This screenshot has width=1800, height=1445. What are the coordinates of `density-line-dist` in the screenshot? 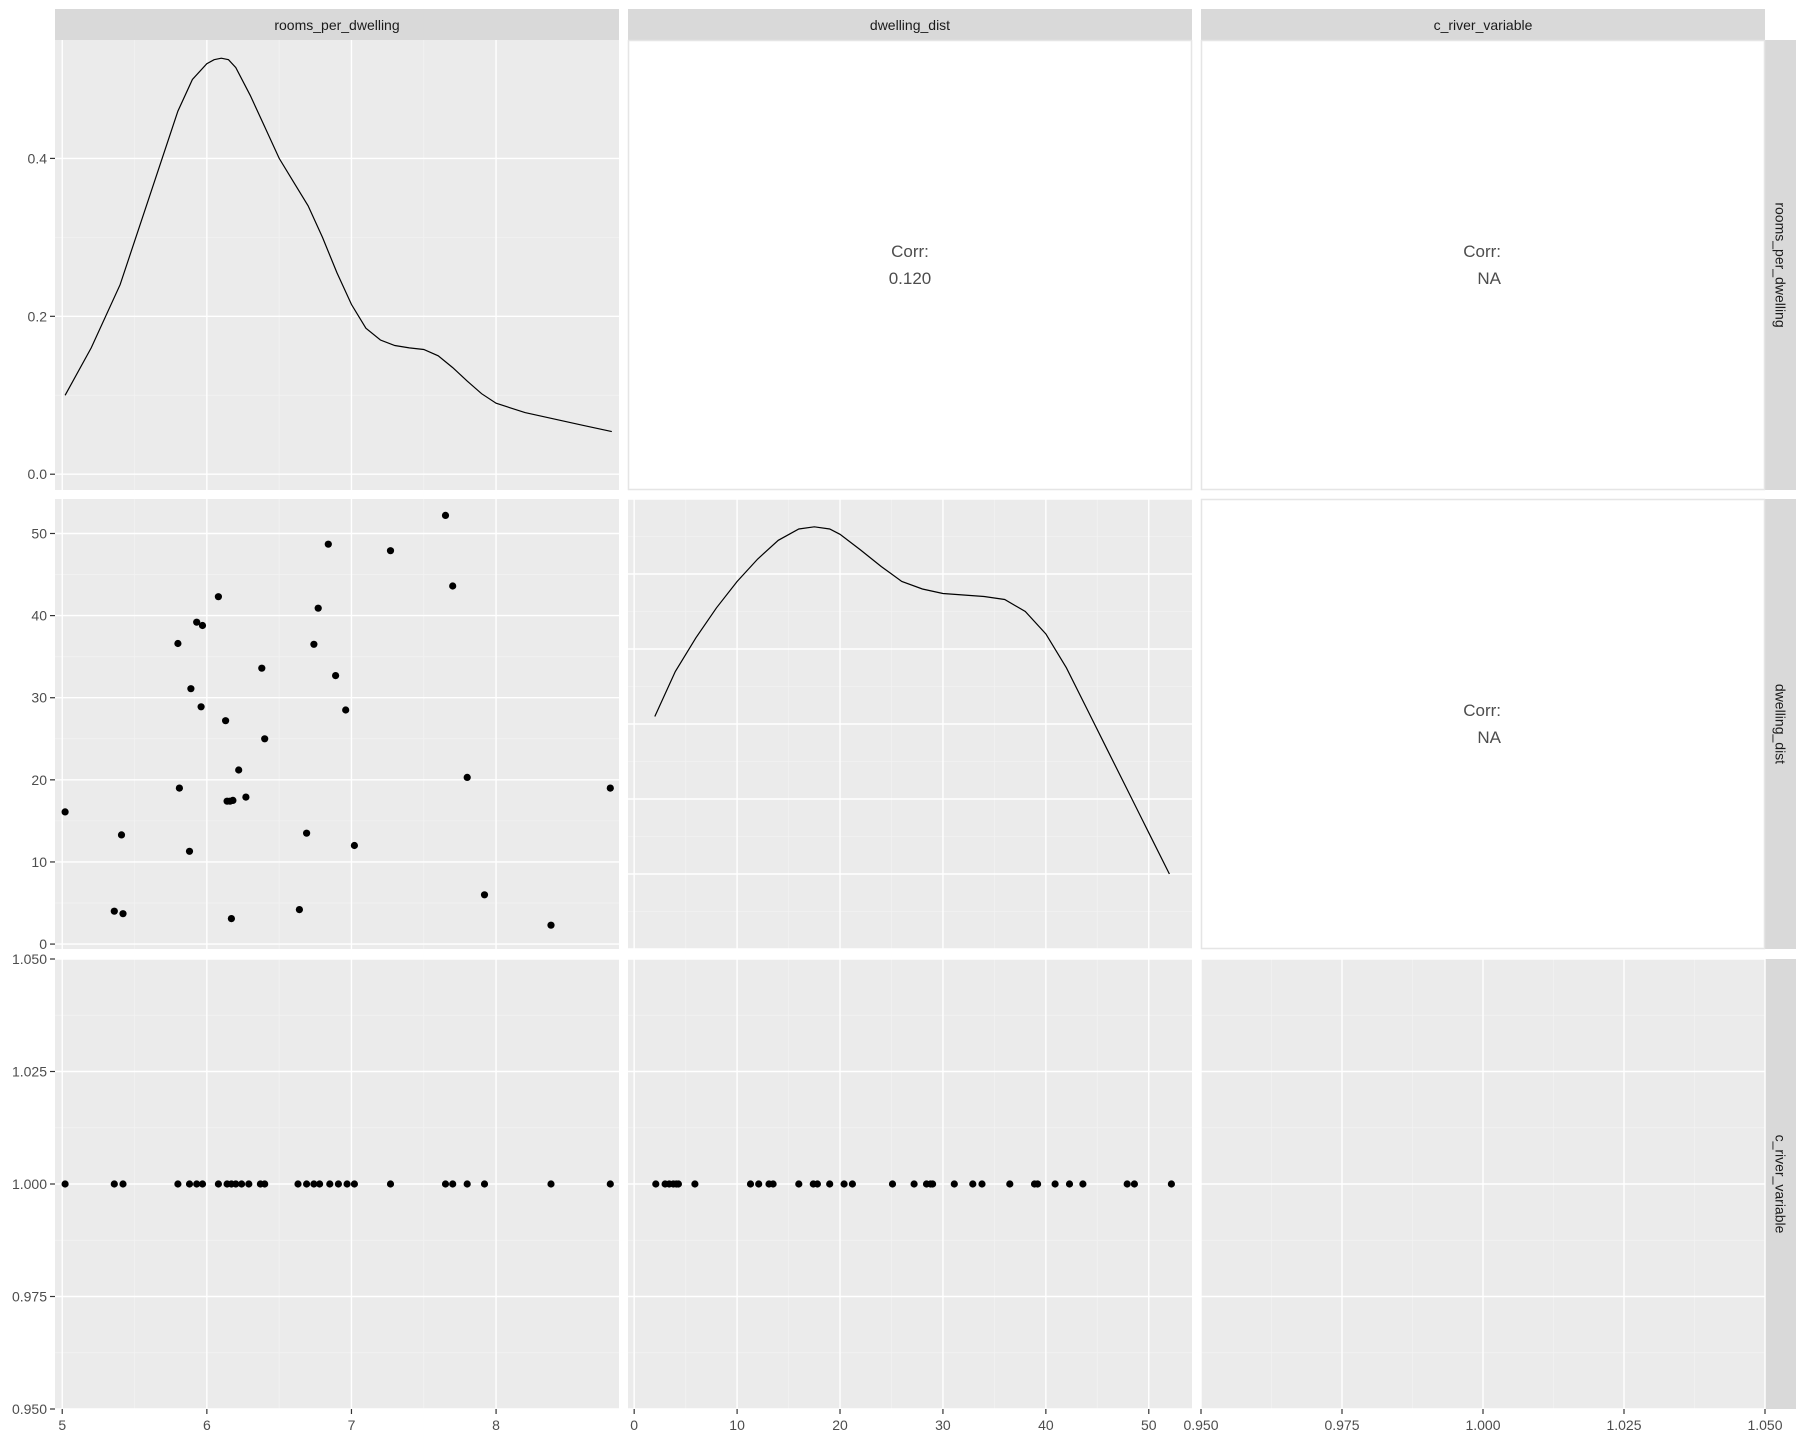 It's located at (912, 700).